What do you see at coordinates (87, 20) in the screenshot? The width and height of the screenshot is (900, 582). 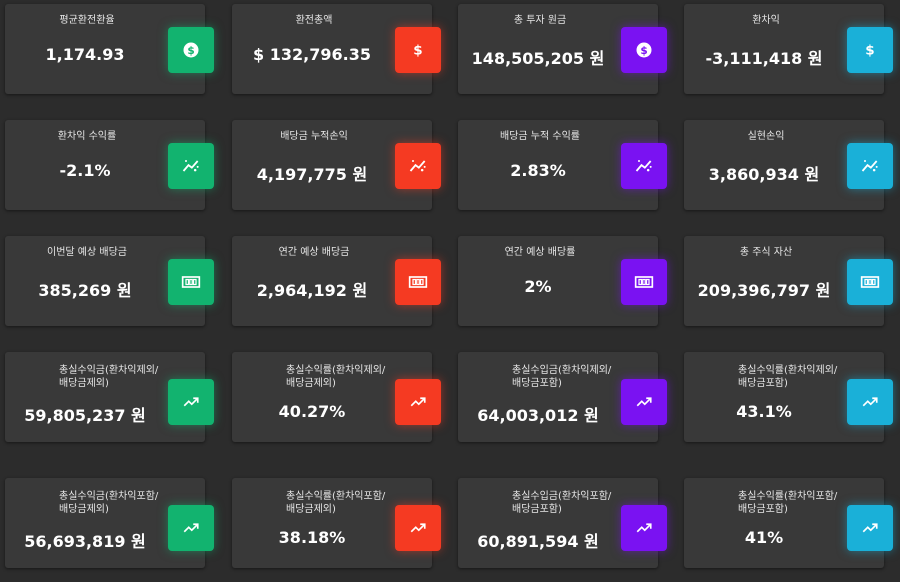 I see `card-label: 평균환전환율` at bounding box center [87, 20].